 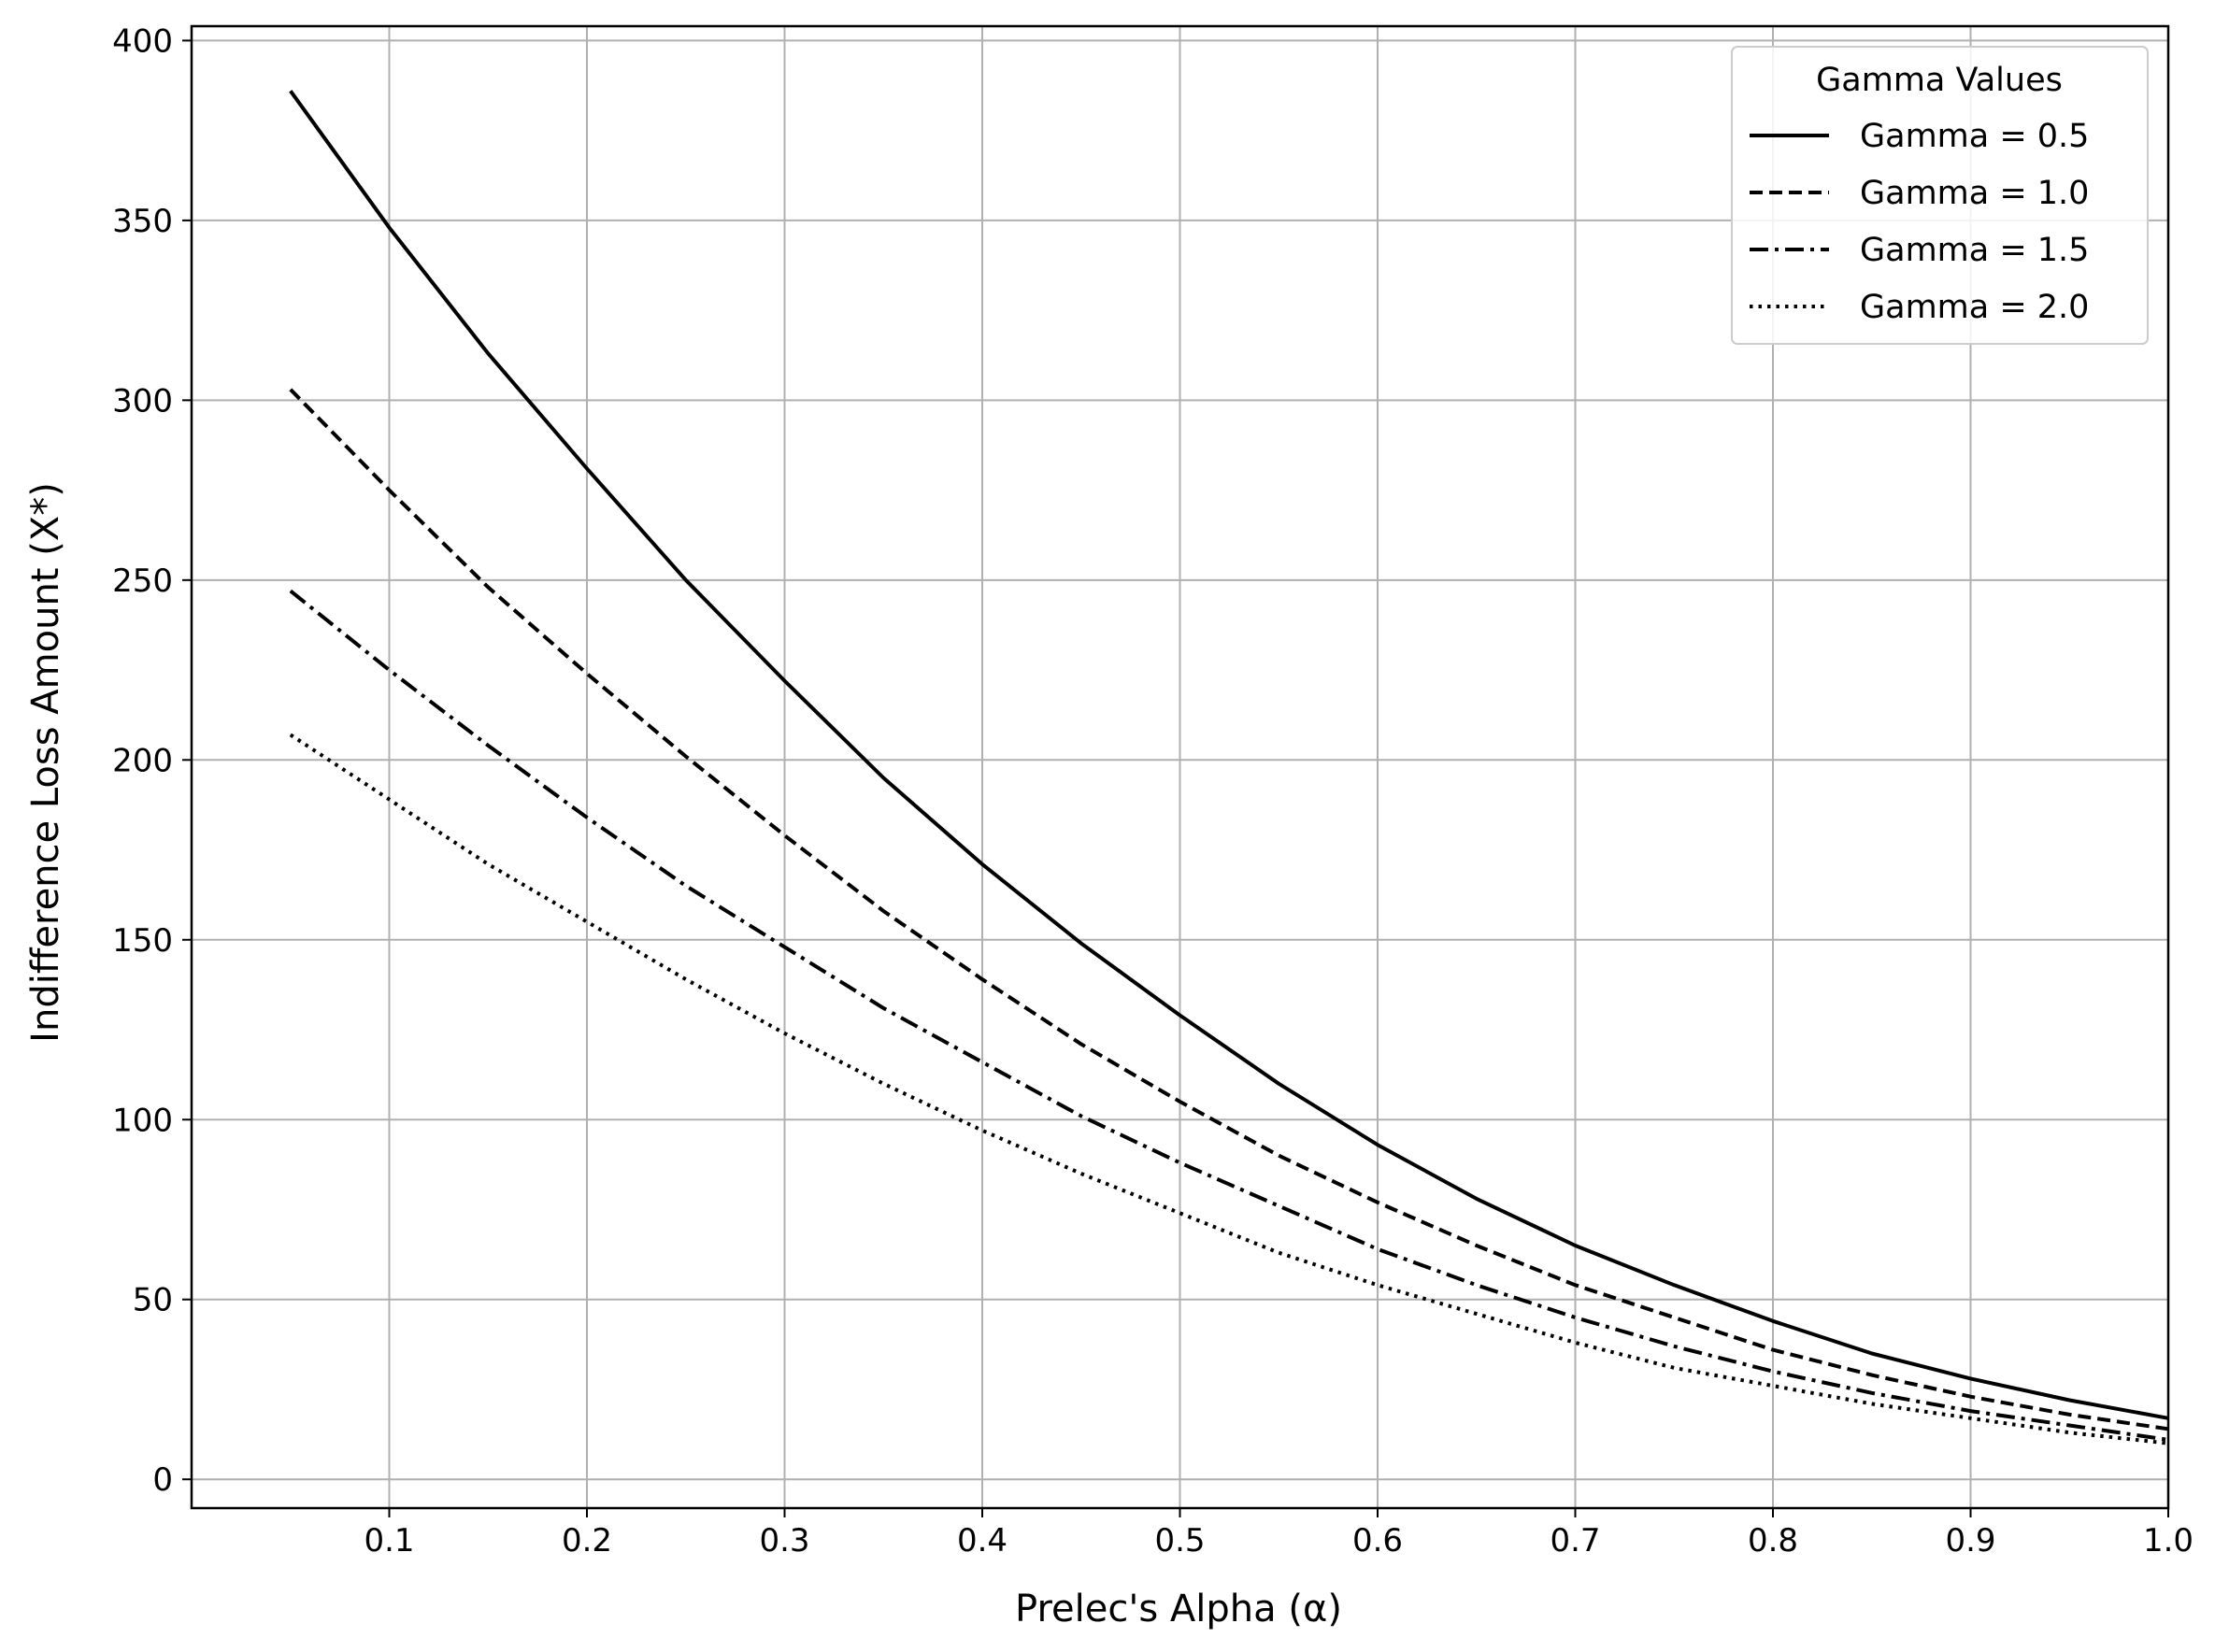 What do you see at coordinates (1178, 1610) in the screenshot?
I see `x-axis-label: Prelec's Alpha (α)` at bounding box center [1178, 1610].